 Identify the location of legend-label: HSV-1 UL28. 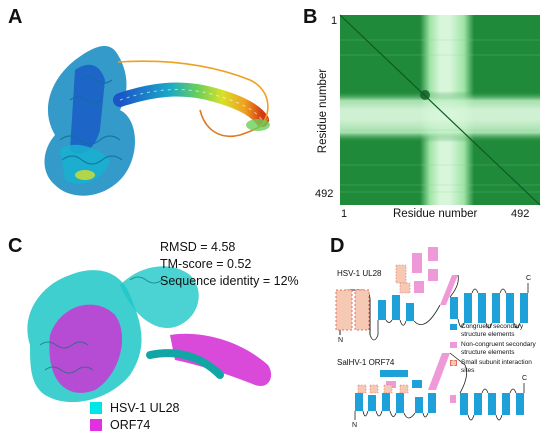
(145, 407).